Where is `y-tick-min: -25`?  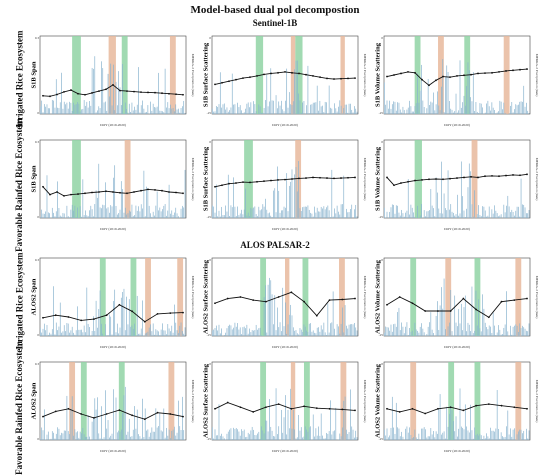 y-tick-min: -25 is located at coordinates (381, 439).